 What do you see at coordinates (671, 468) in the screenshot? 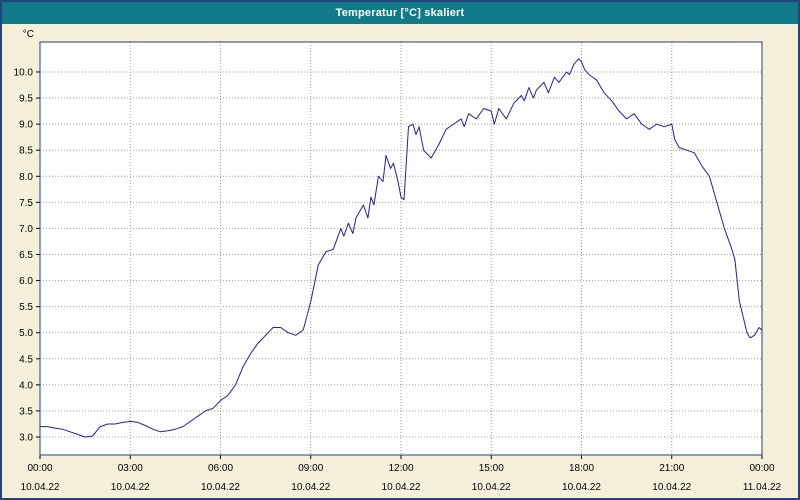
I see `x-axis-time-label: 21:00` at bounding box center [671, 468].